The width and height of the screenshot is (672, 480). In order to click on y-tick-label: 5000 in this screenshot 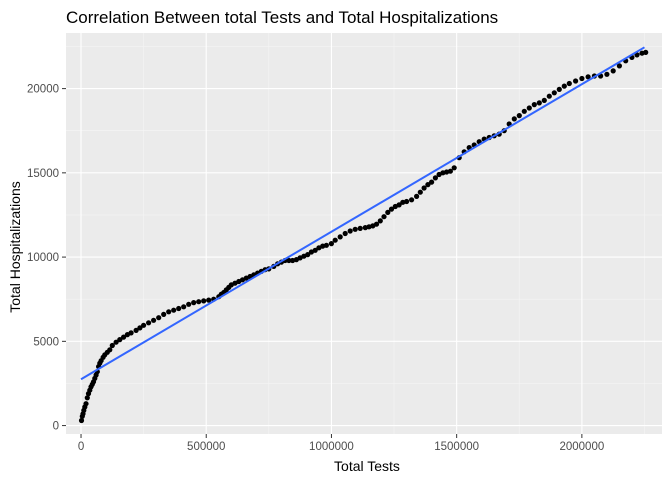, I will do `click(46, 342)`.